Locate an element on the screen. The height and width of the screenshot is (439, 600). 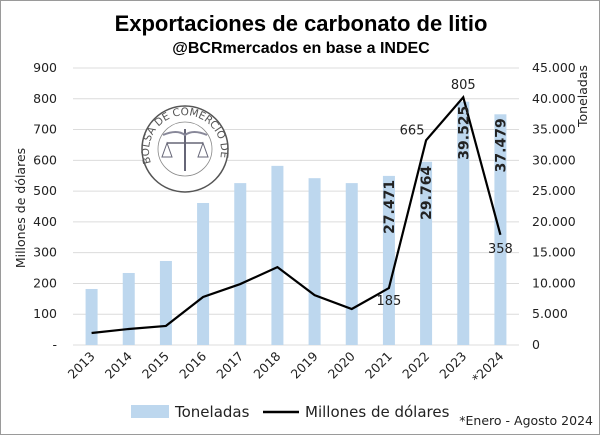
left-tick-label: 400 is located at coordinates (45, 221).